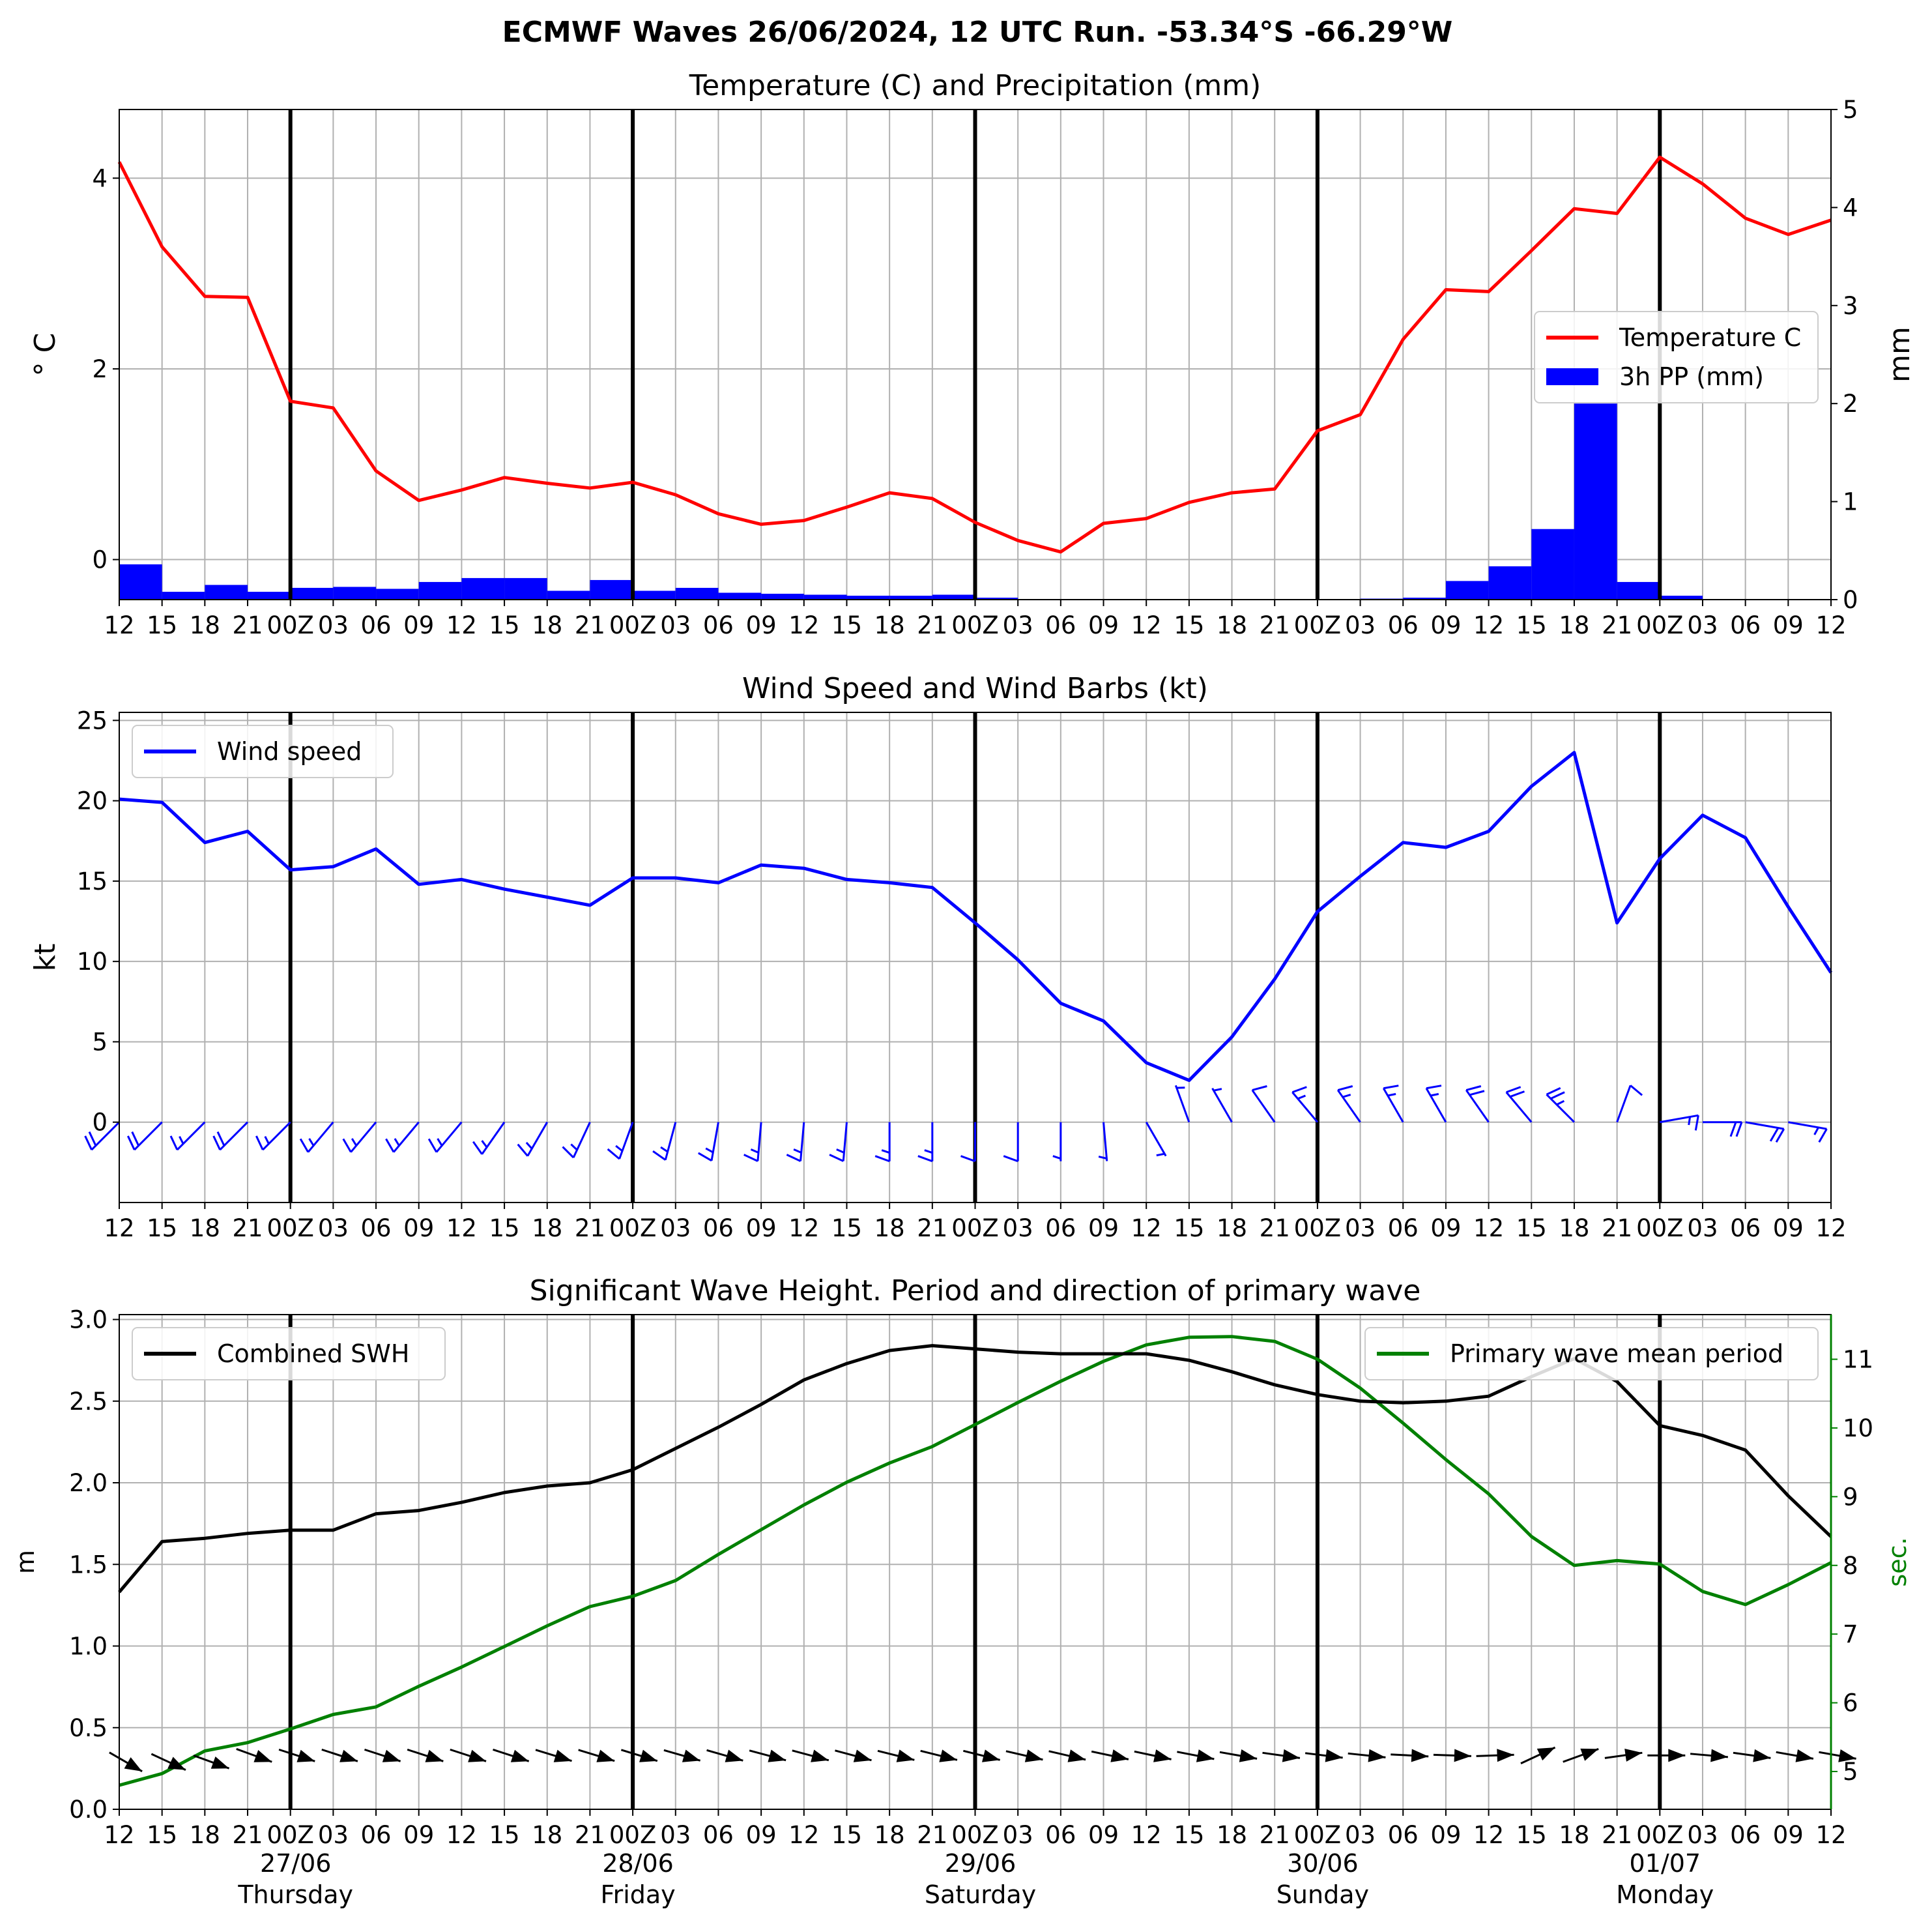  I want to click on legend-label: Temperature C, so click(1710, 338).